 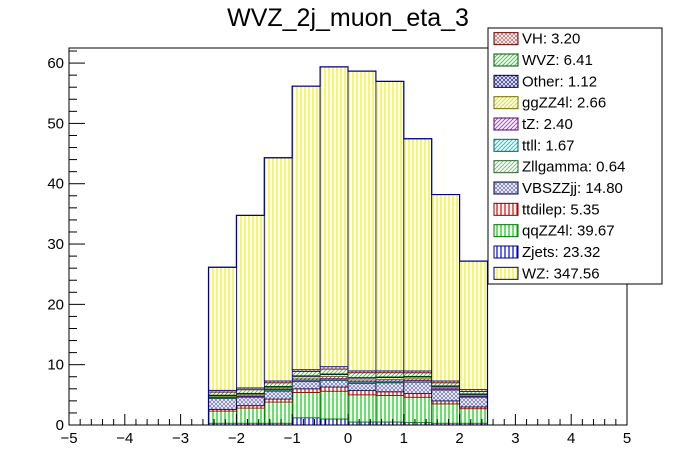 What do you see at coordinates (573, 167) in the screenshot?
I see `legend-label-Zllgamma: Zllgamma: 0.64` at bounding box center [573, 167].